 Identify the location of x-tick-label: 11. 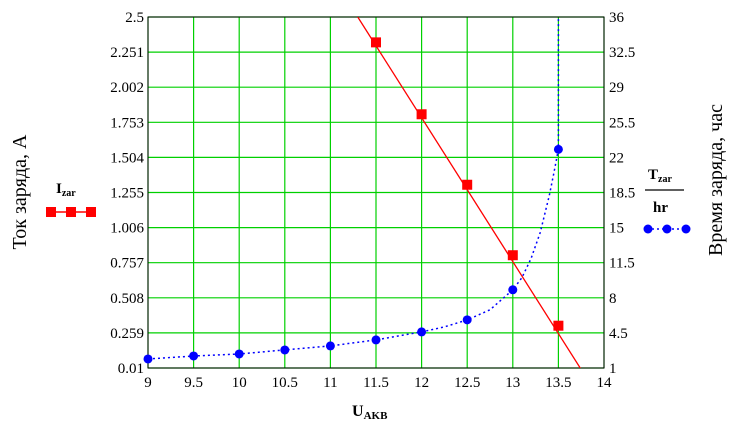
(330, 383).